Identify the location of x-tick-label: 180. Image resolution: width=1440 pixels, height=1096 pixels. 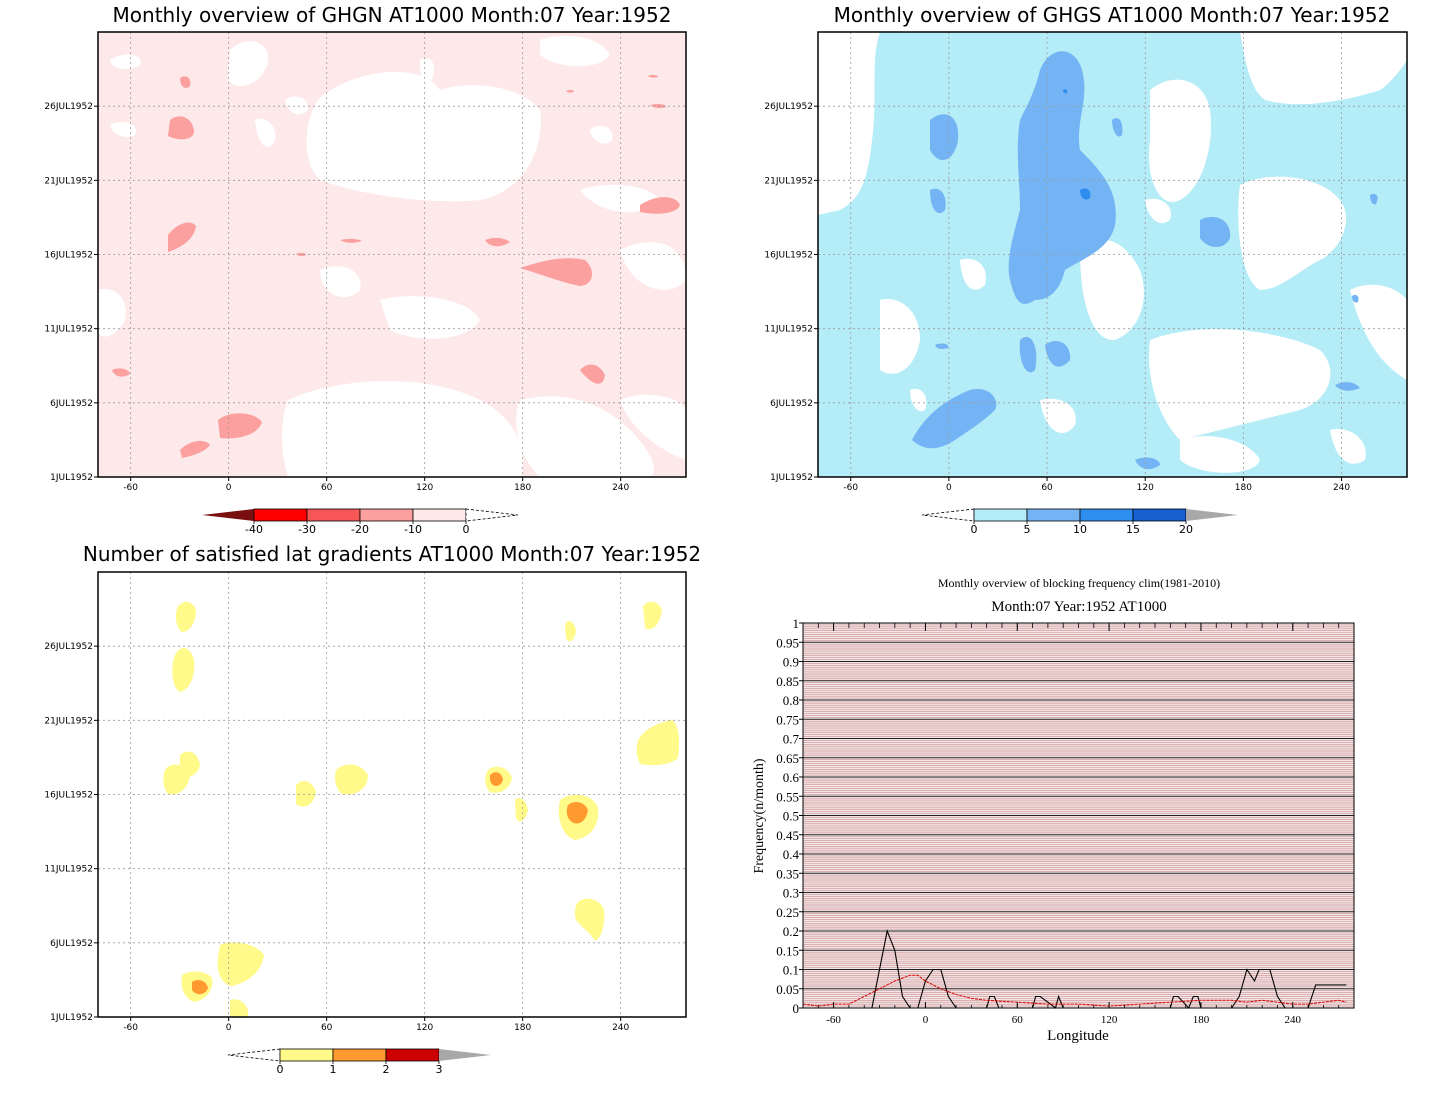
(522, 1028).